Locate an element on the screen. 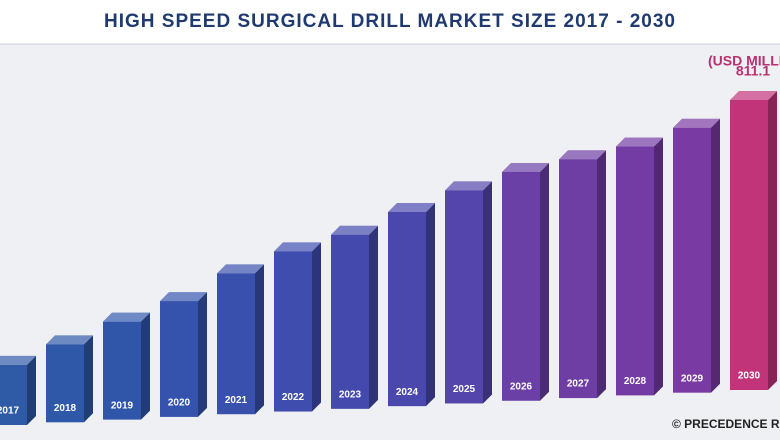 The image size is (780, 440). x-tick-label: 2021 is located at coordinates (236, 400).